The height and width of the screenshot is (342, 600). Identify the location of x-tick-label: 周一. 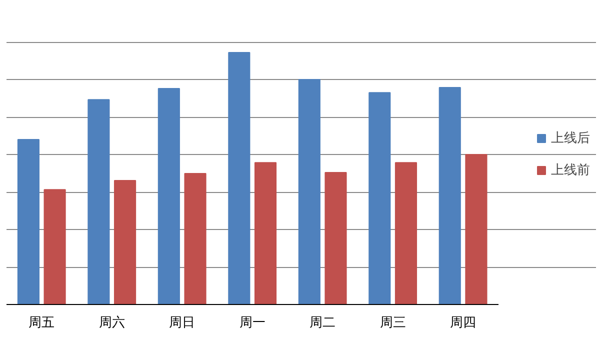
(252, 323).